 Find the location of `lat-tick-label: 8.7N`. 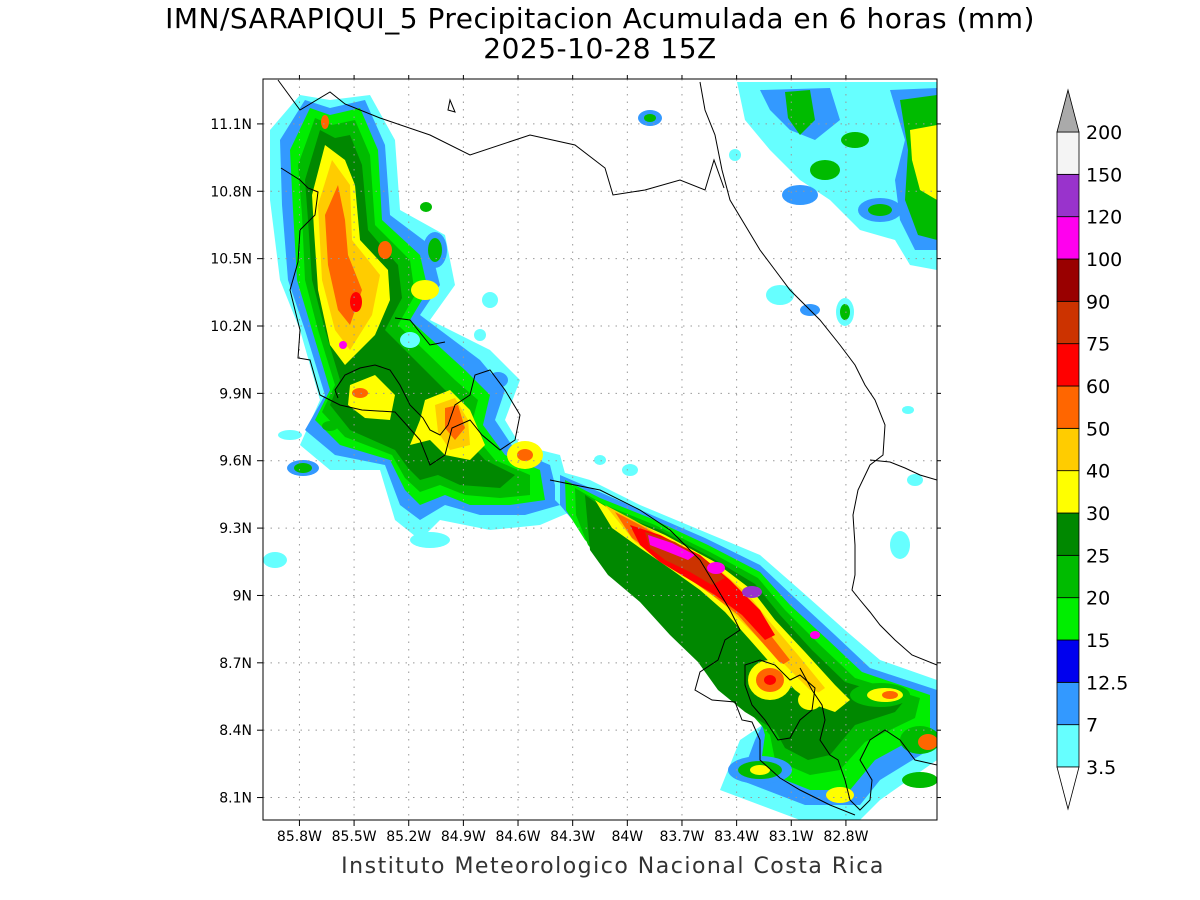

lat-tick-label: 8.7N is located at coordinates (235, 664).